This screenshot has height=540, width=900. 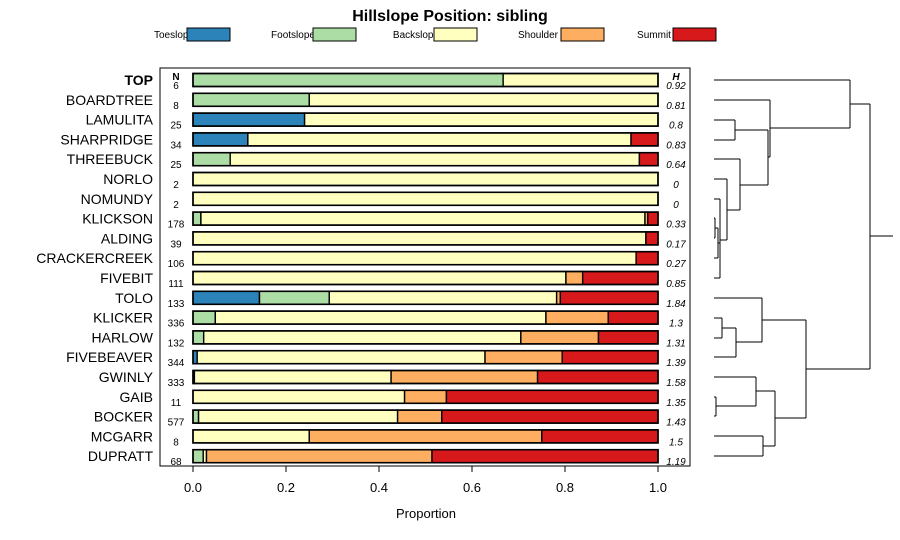 I want to click on dendro-merge-lower, so click(x=837, y=369).